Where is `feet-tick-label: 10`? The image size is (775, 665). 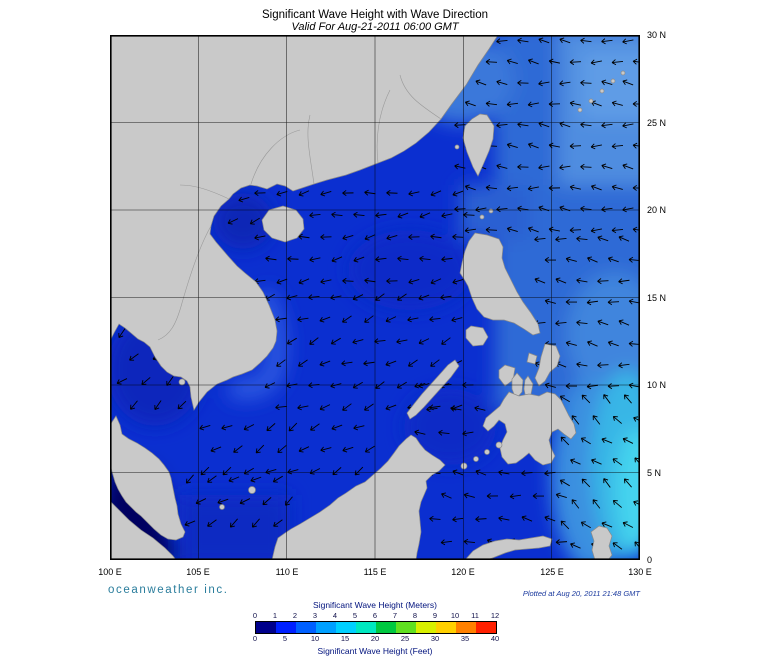
feet-tick-label: 10 is located at coordinates (315, 638).